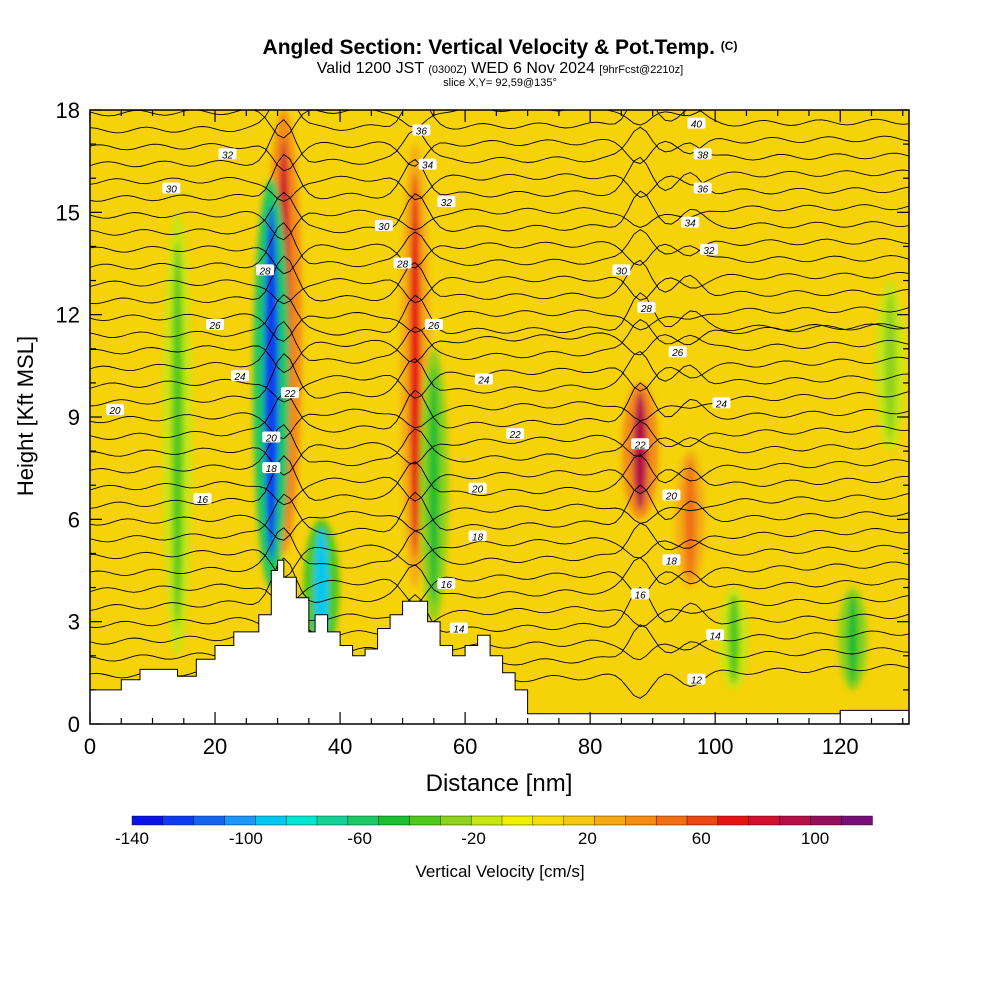  Describe the element at coordinates (68, 110) in the screenshot. I see `y-tick-label: 18` at that location.